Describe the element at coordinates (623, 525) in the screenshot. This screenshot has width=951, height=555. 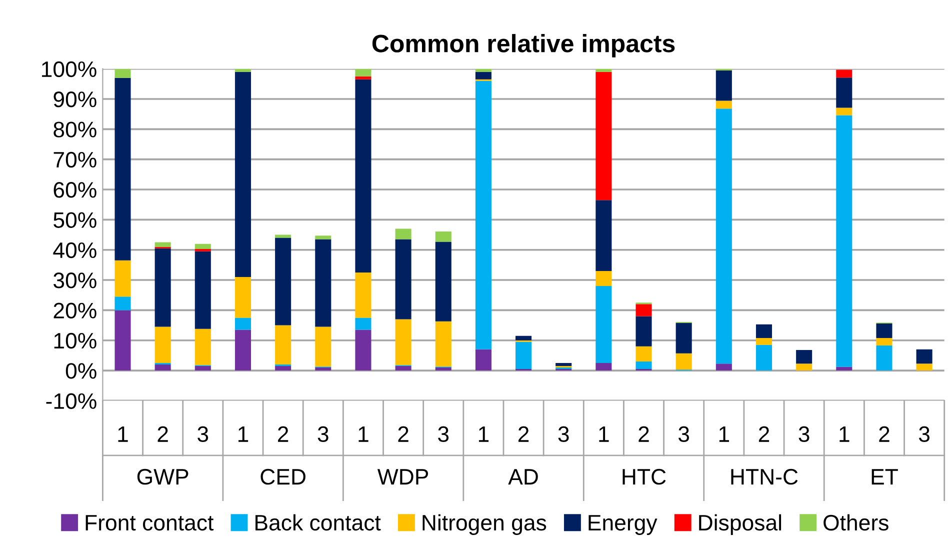
I see `legend-label: Energy` at that location.